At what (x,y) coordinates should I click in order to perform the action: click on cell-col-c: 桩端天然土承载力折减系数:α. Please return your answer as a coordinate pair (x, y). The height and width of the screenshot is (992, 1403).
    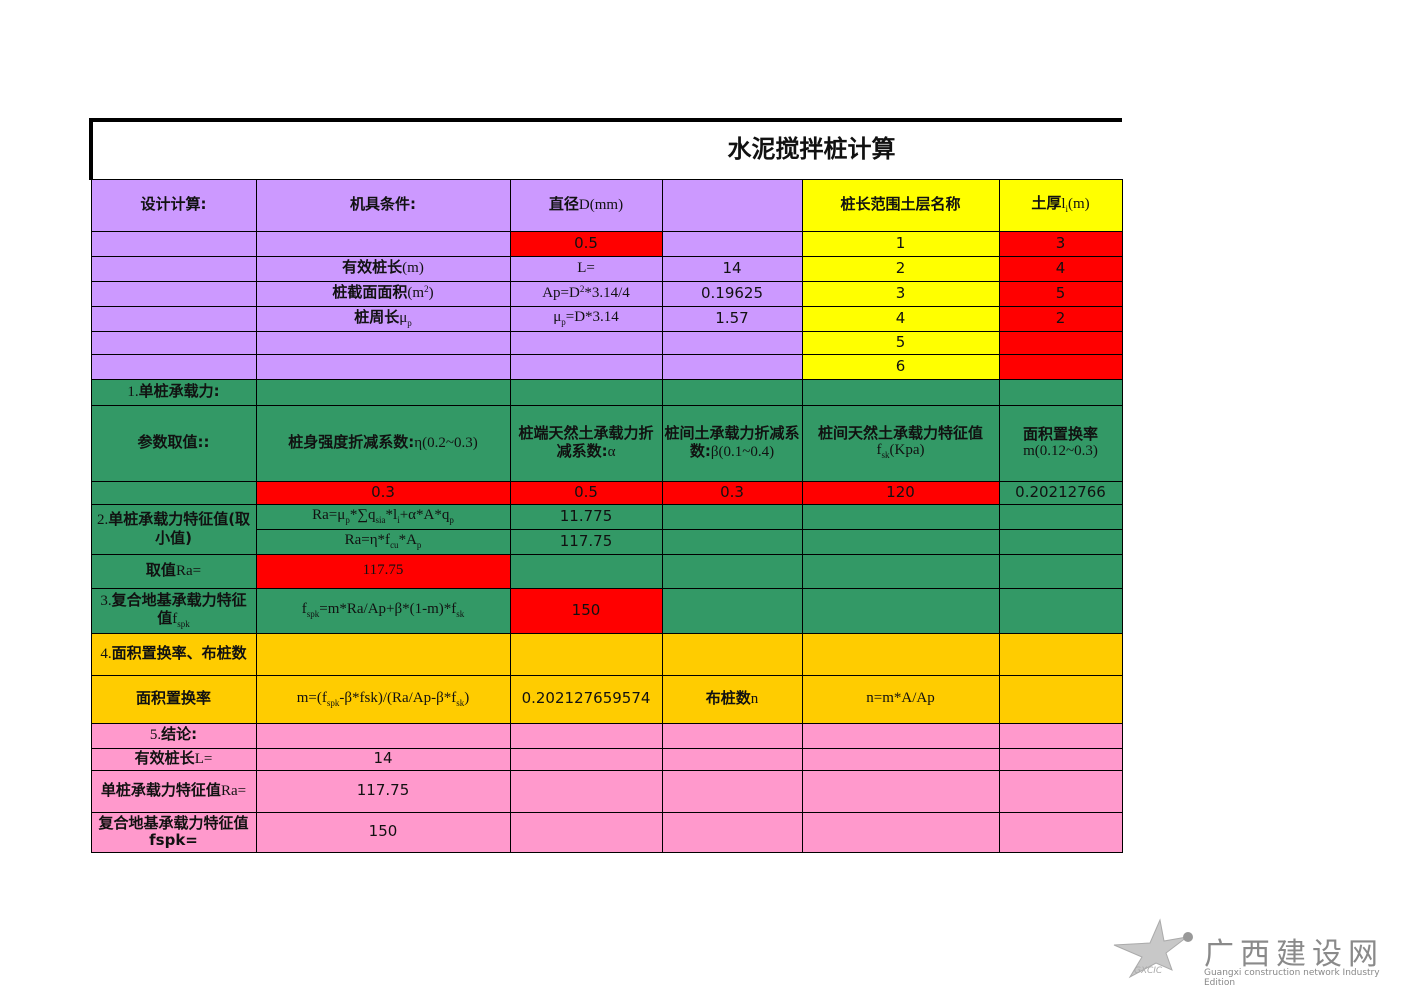
    Looking at the image, I should click on (586, 443).